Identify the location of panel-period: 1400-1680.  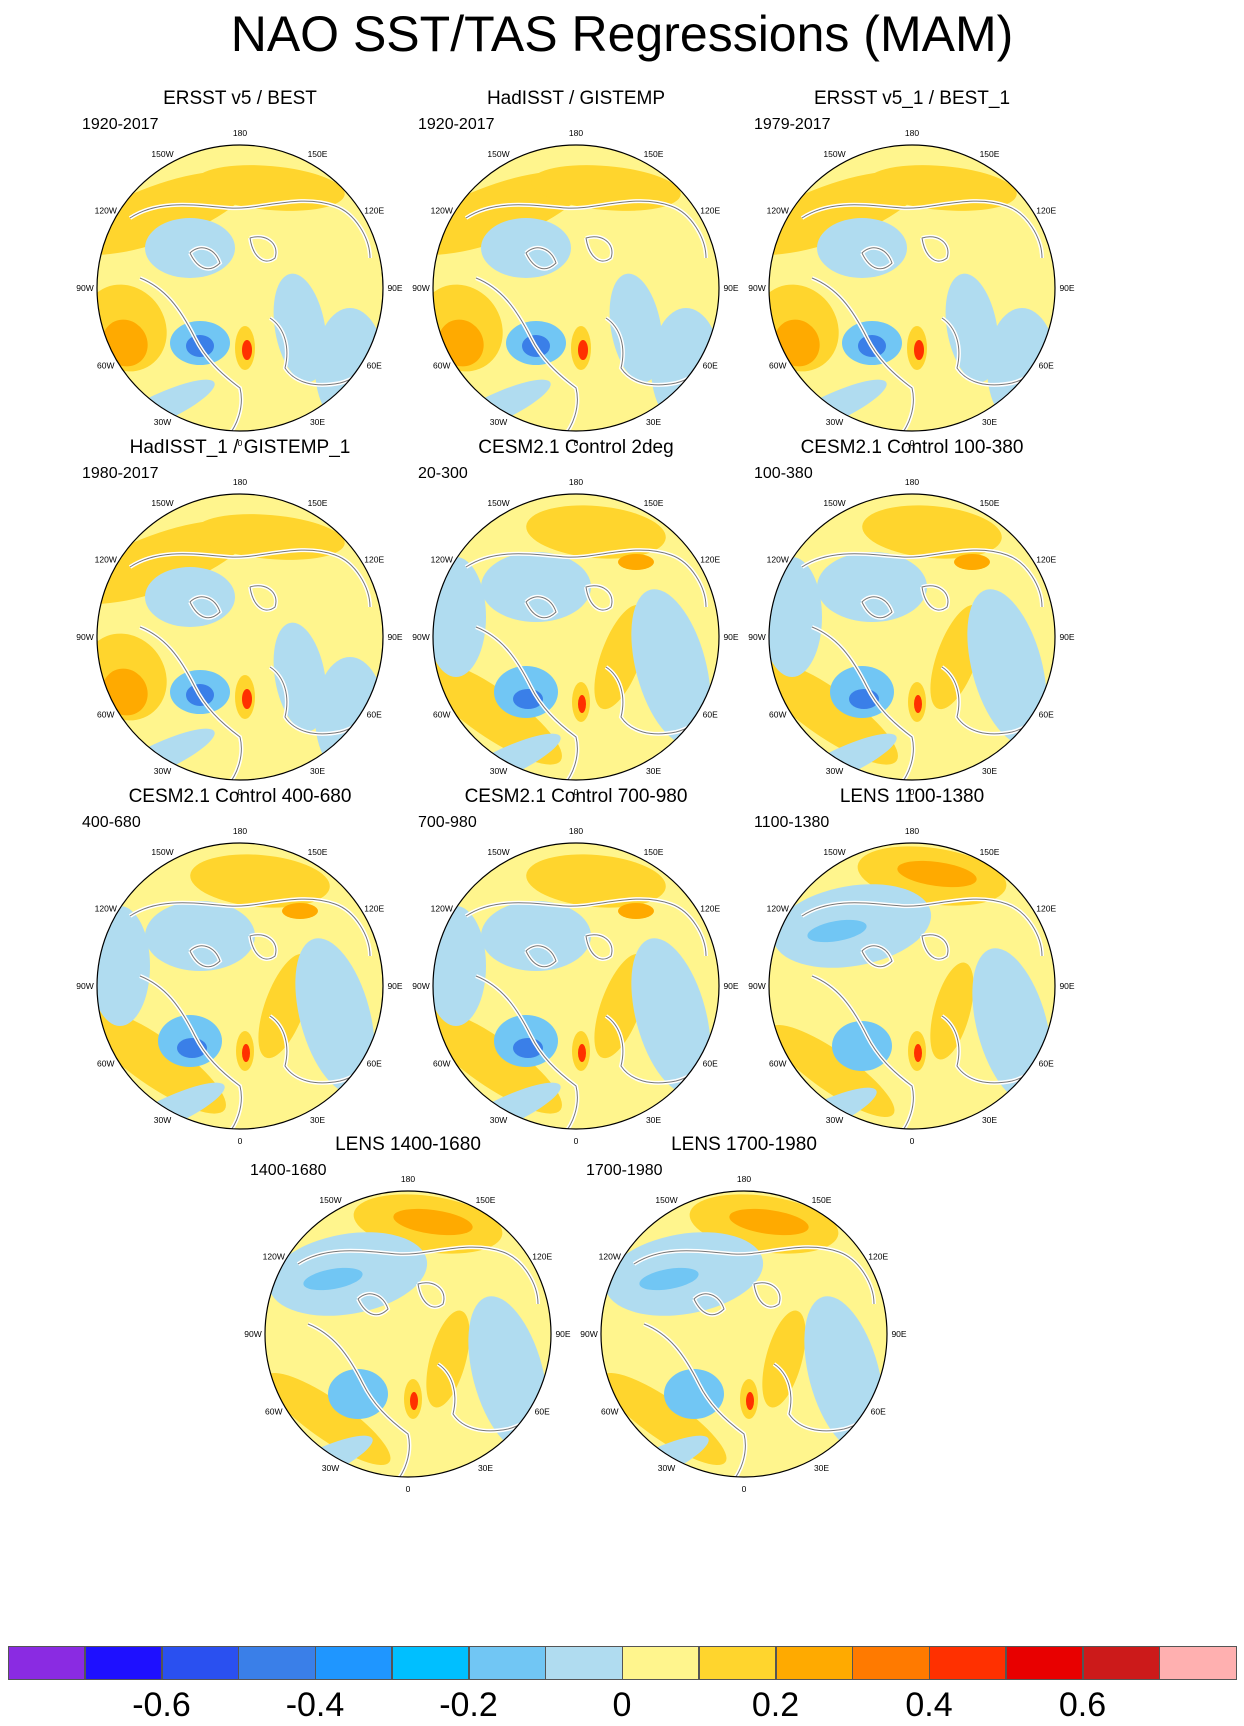
(288, 1170).